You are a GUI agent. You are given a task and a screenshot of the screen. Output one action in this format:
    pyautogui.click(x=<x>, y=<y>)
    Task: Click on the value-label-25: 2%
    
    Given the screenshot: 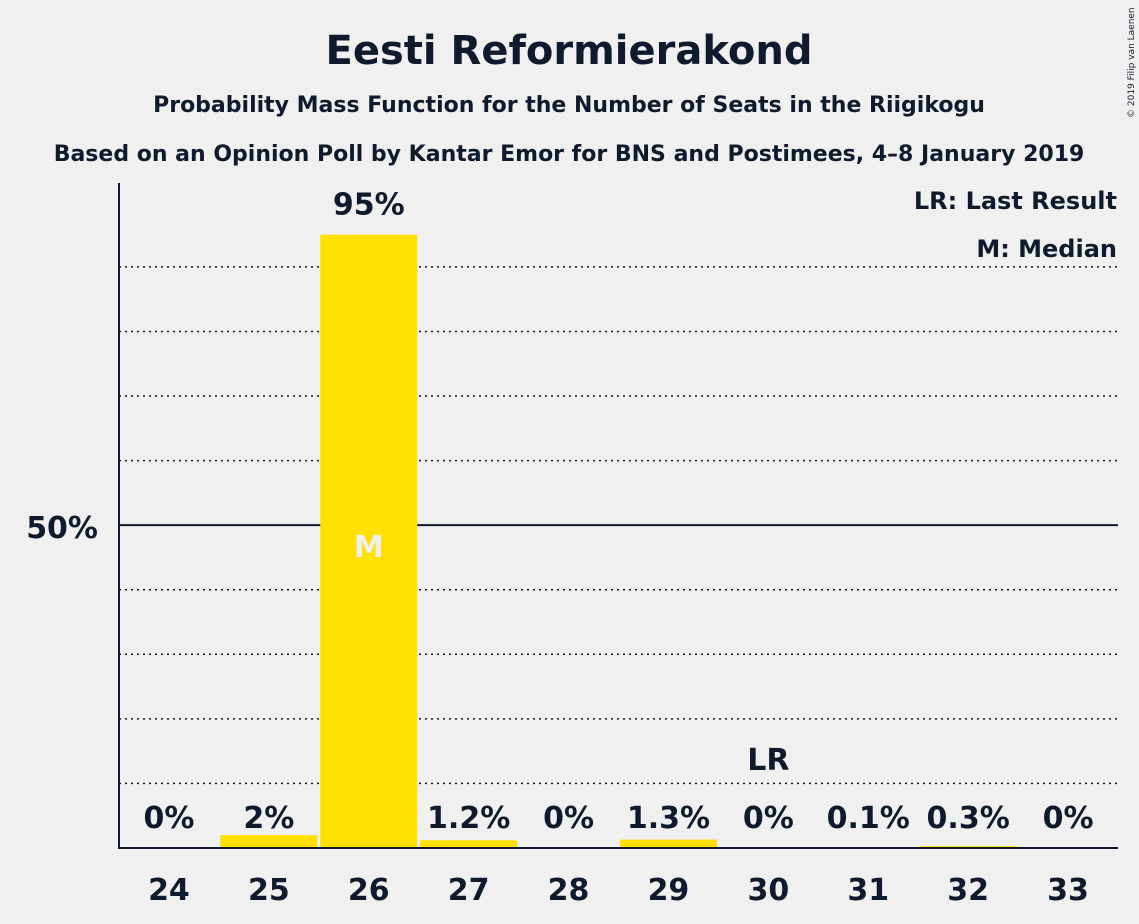 What is the action you would take?
    pyautogui.click(x=268, y=818)
    